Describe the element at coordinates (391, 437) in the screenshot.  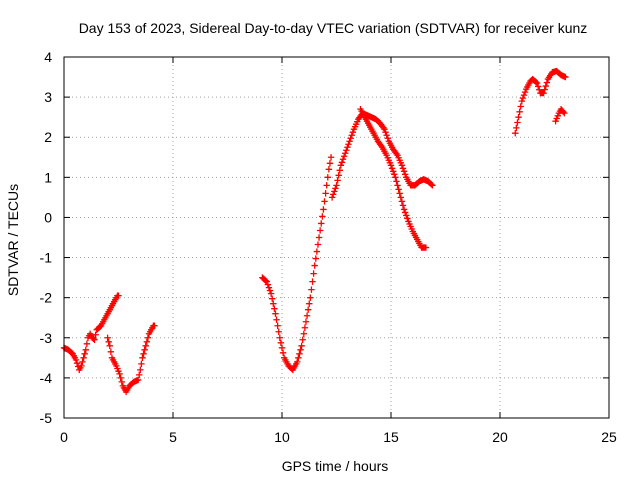
I see `x-tick-label: 15` at that location.